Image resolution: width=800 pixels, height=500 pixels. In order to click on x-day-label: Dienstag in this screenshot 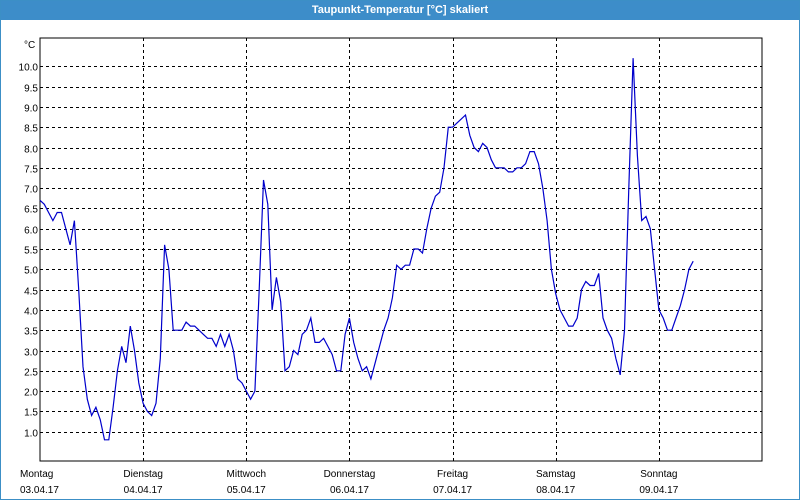, I will do `click(142, 474)`.